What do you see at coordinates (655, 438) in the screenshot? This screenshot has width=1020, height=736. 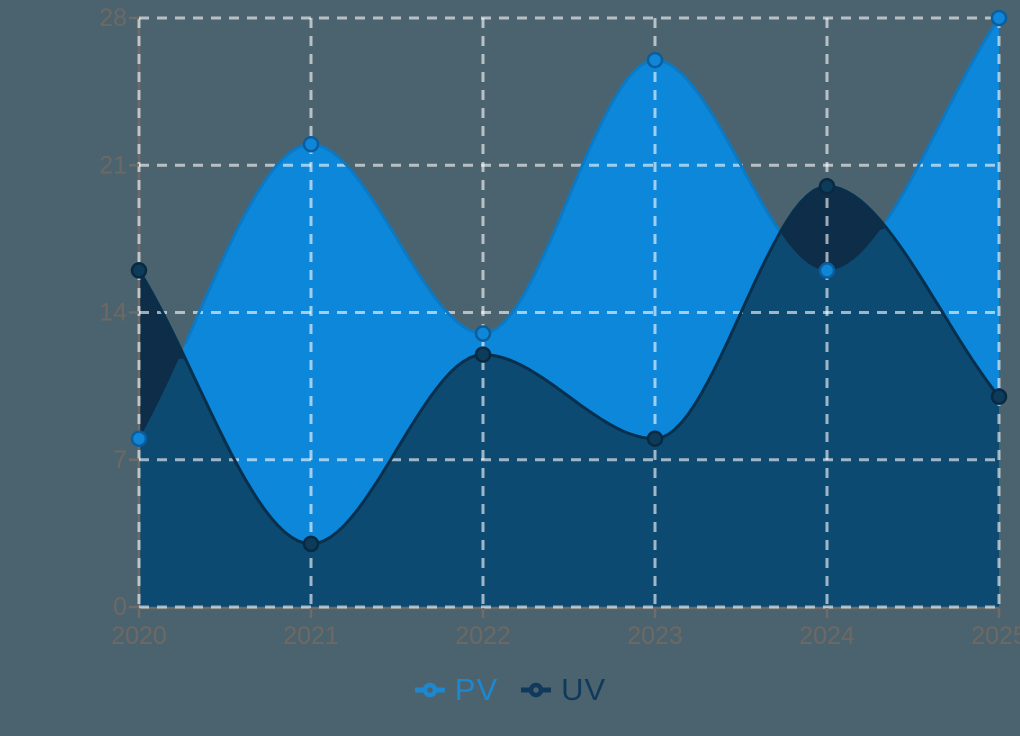 I see `uv-dot-2023` at bounding box center [655, 438].